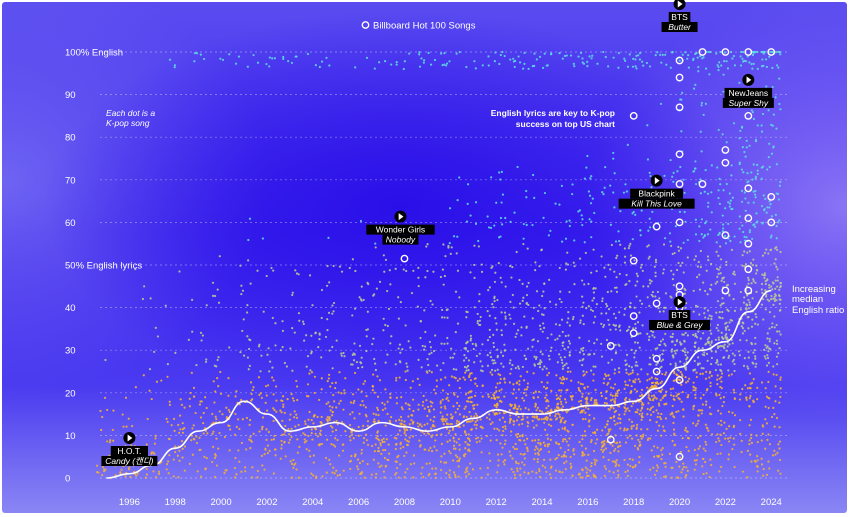 The image size is (851, 517). What do you see at coordinates (748, 103) in the screenshot?
I see `callout-song: Super Shy` at bounding box center [748, 103].